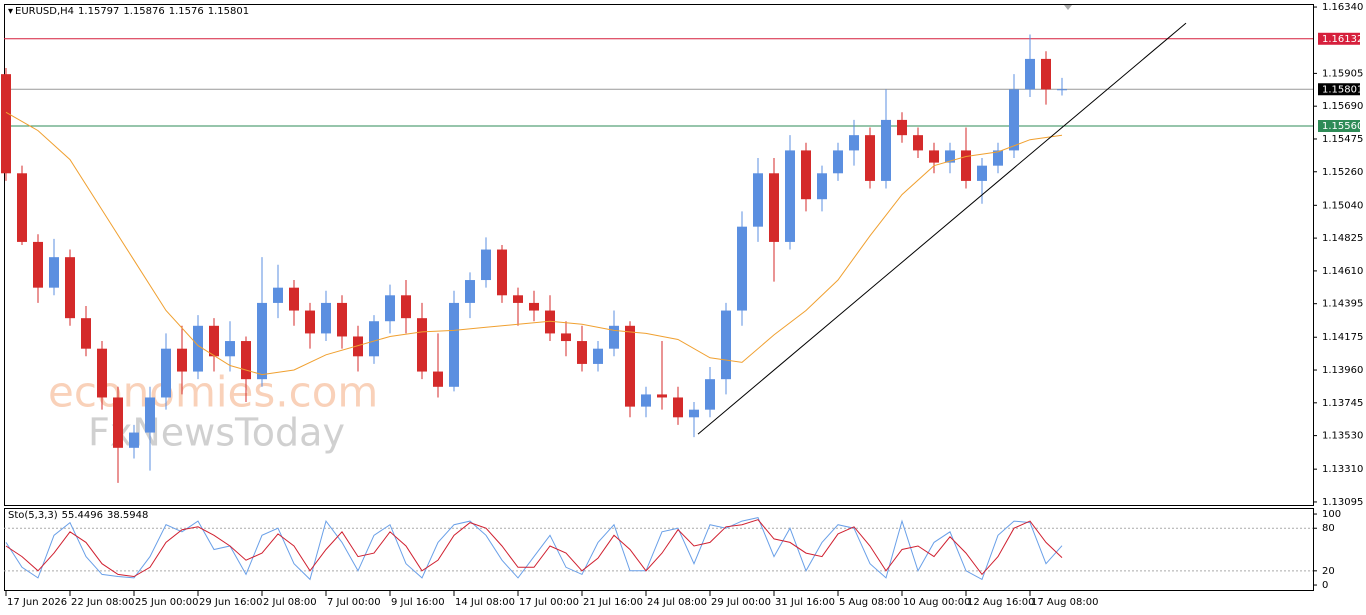 The image size is (1366, 615). I want to click on shift-marker, so click(1068, 7).